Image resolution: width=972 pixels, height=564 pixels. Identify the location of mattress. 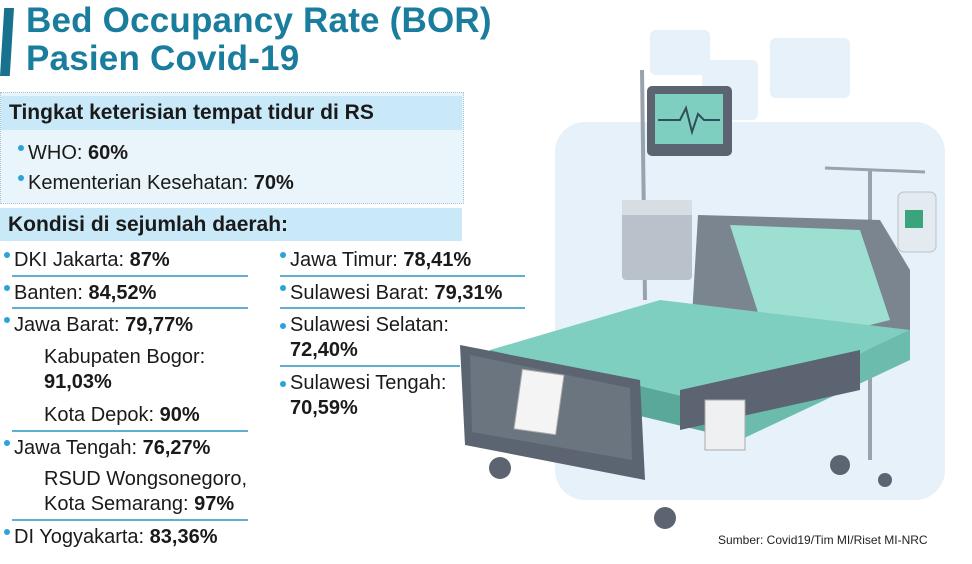
(700, 355).